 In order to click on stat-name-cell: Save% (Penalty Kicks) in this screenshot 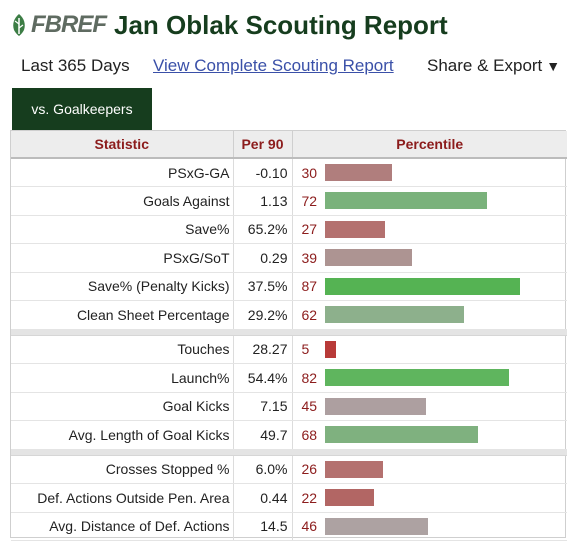, I will do `click(122, 286)`.